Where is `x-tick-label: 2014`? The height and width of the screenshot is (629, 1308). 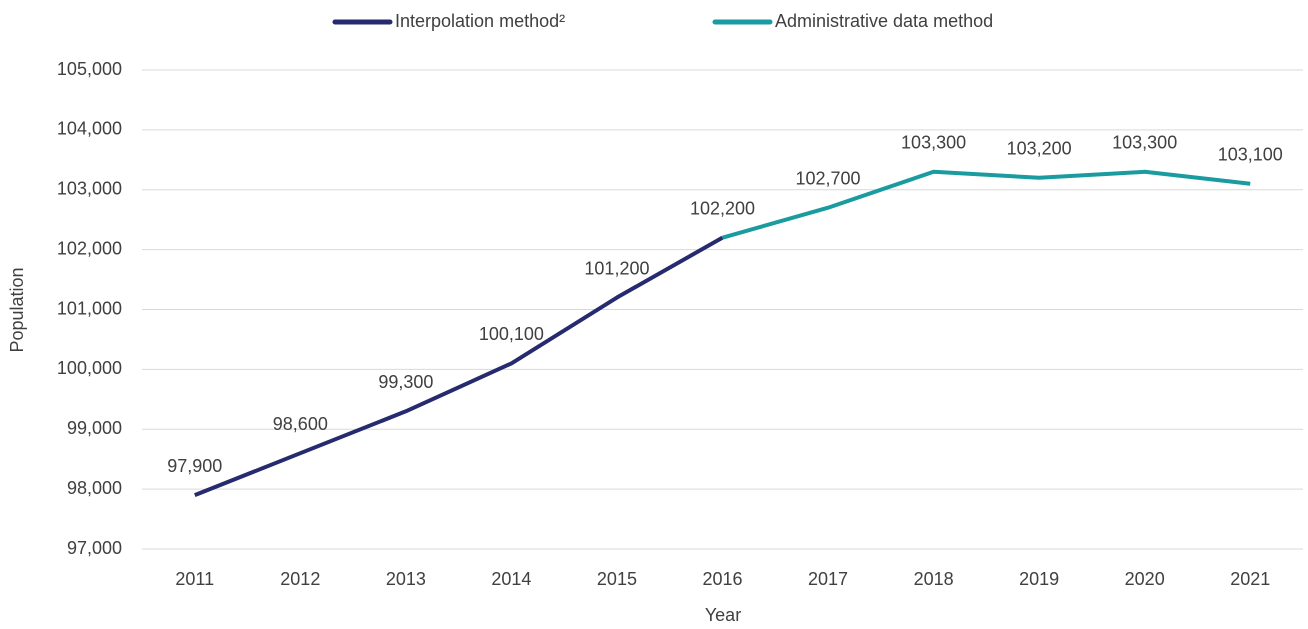 x-tick-label: 2014 is located at coordinates (511, 579).